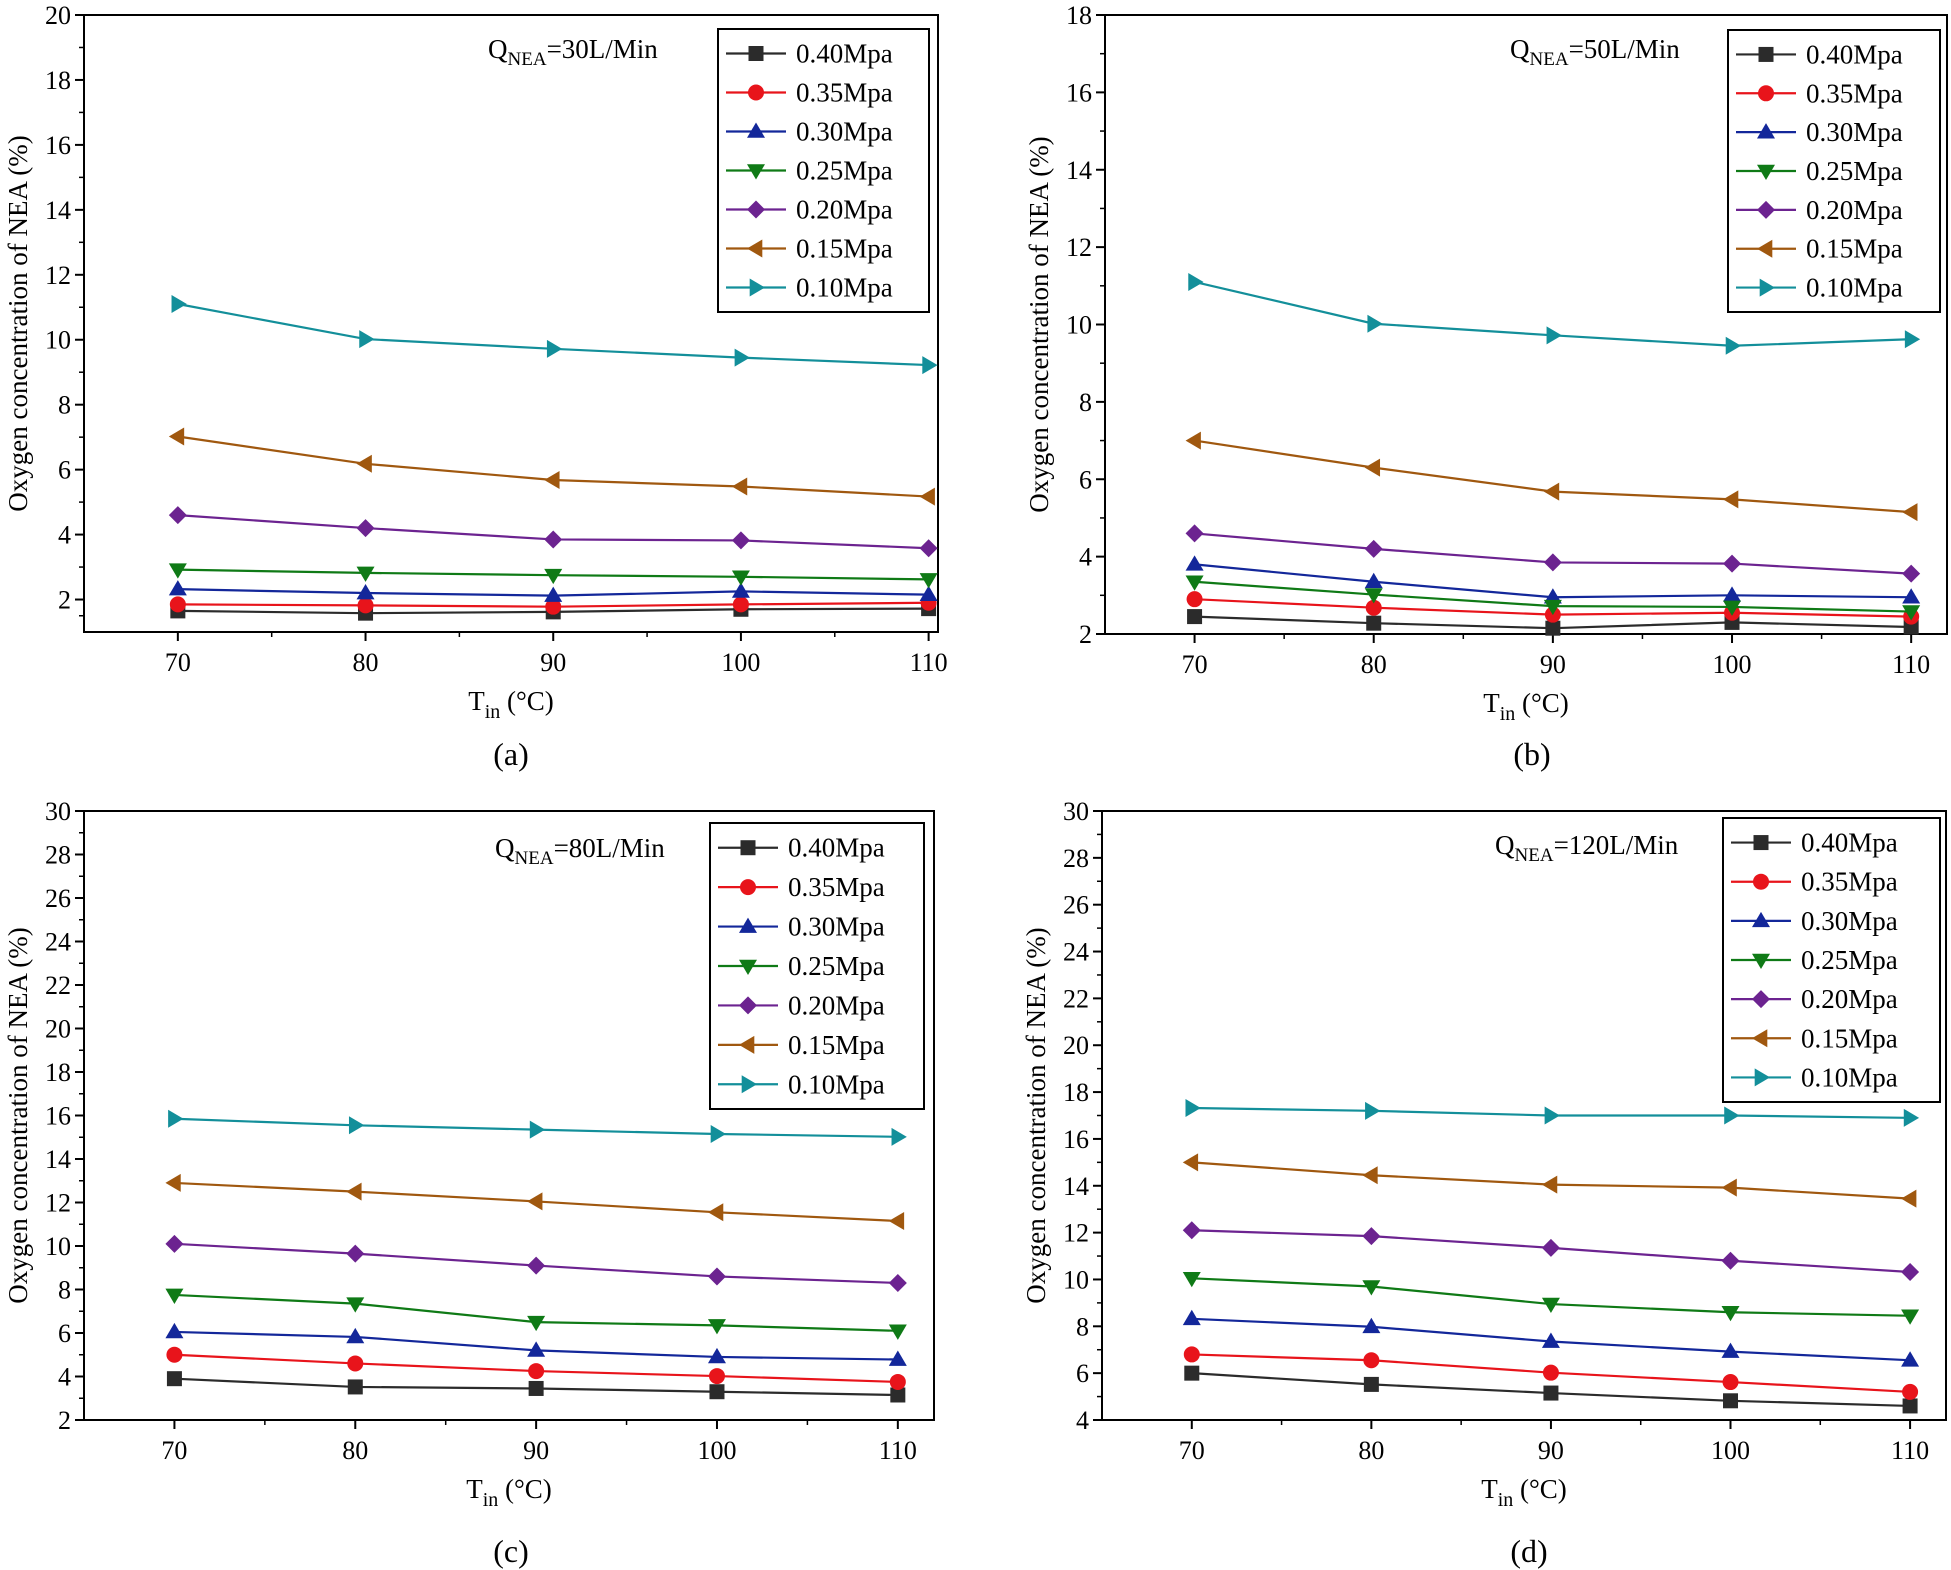  Describe the element at coordinates (1849, 1038) in the screenshot. I see `legend-label: 0.15Mpa` at that location.